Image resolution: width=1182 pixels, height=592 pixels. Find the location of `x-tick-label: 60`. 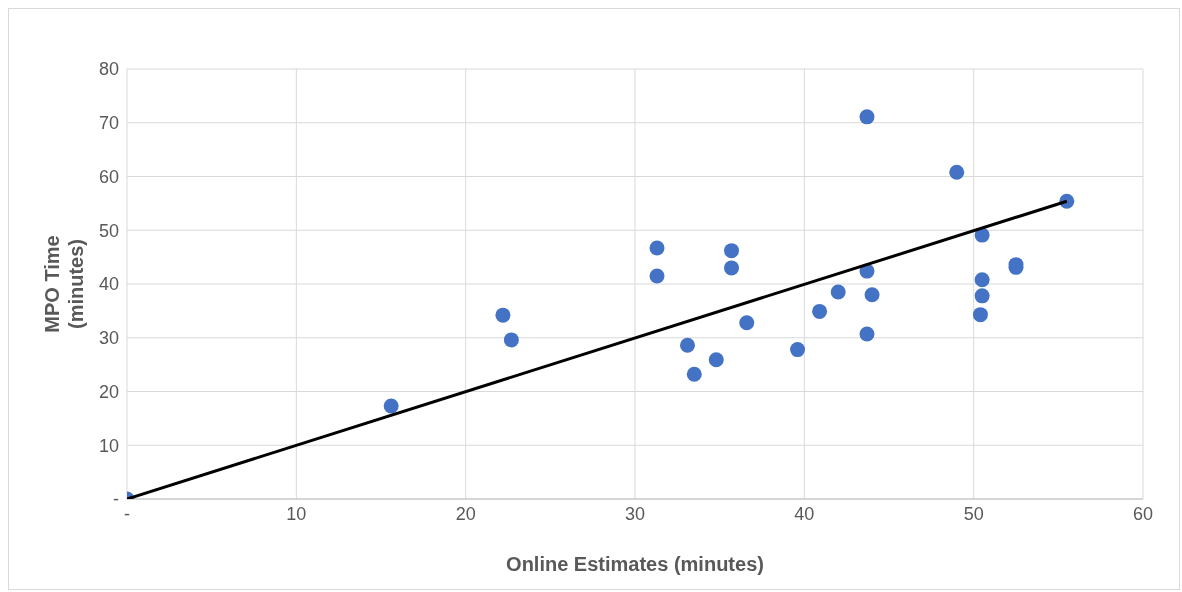

x-tick-label: 60 is located at coordinates (1143, 513).